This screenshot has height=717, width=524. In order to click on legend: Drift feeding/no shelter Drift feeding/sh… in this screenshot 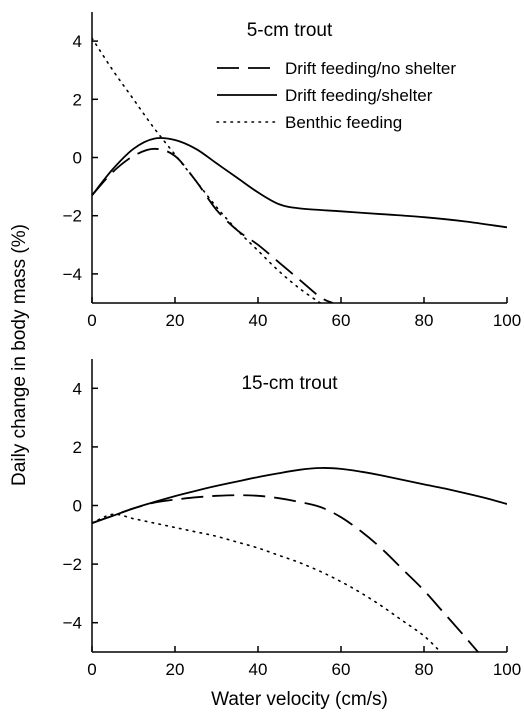, I will do `click(336, 95)`.